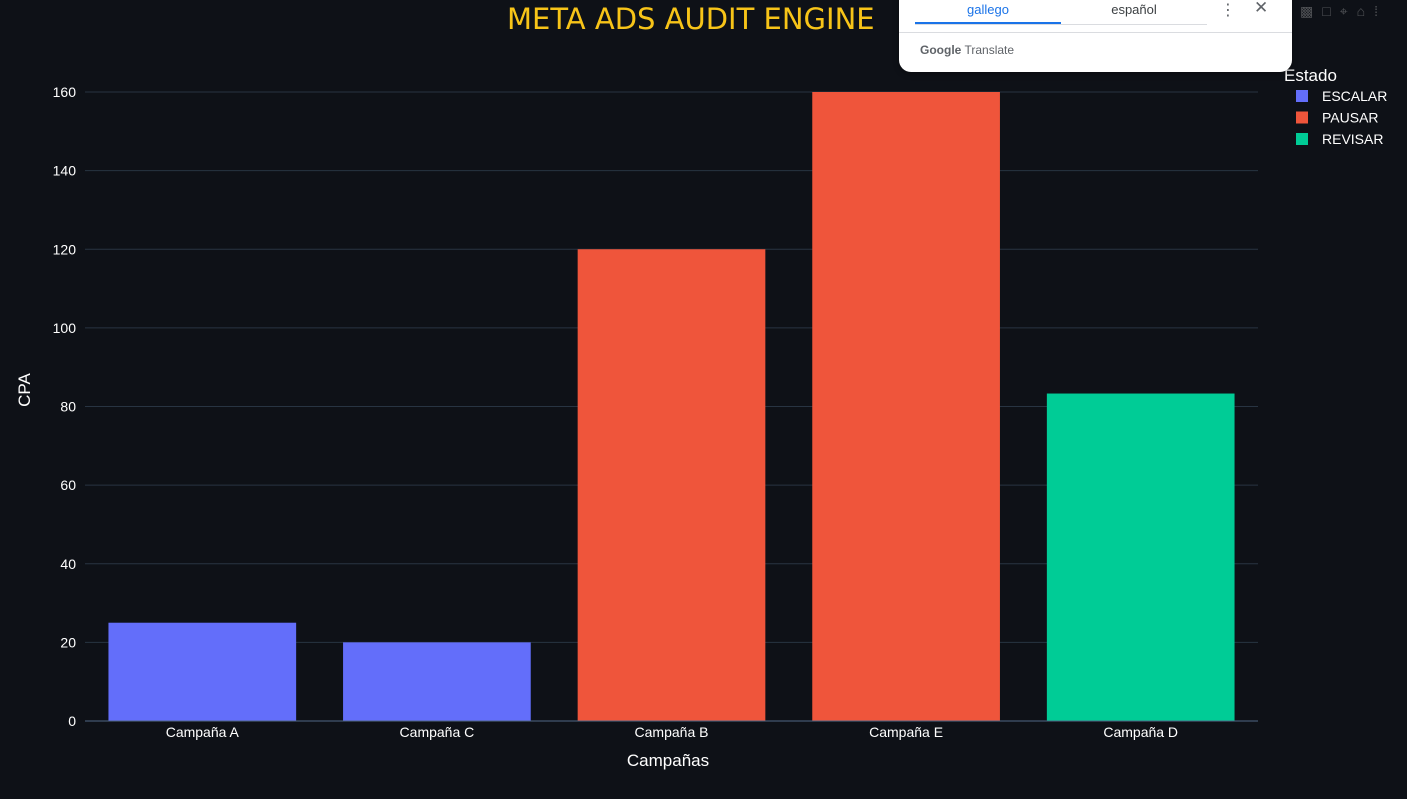  I want to click on zoom-icon: □, so click(1326, 11).